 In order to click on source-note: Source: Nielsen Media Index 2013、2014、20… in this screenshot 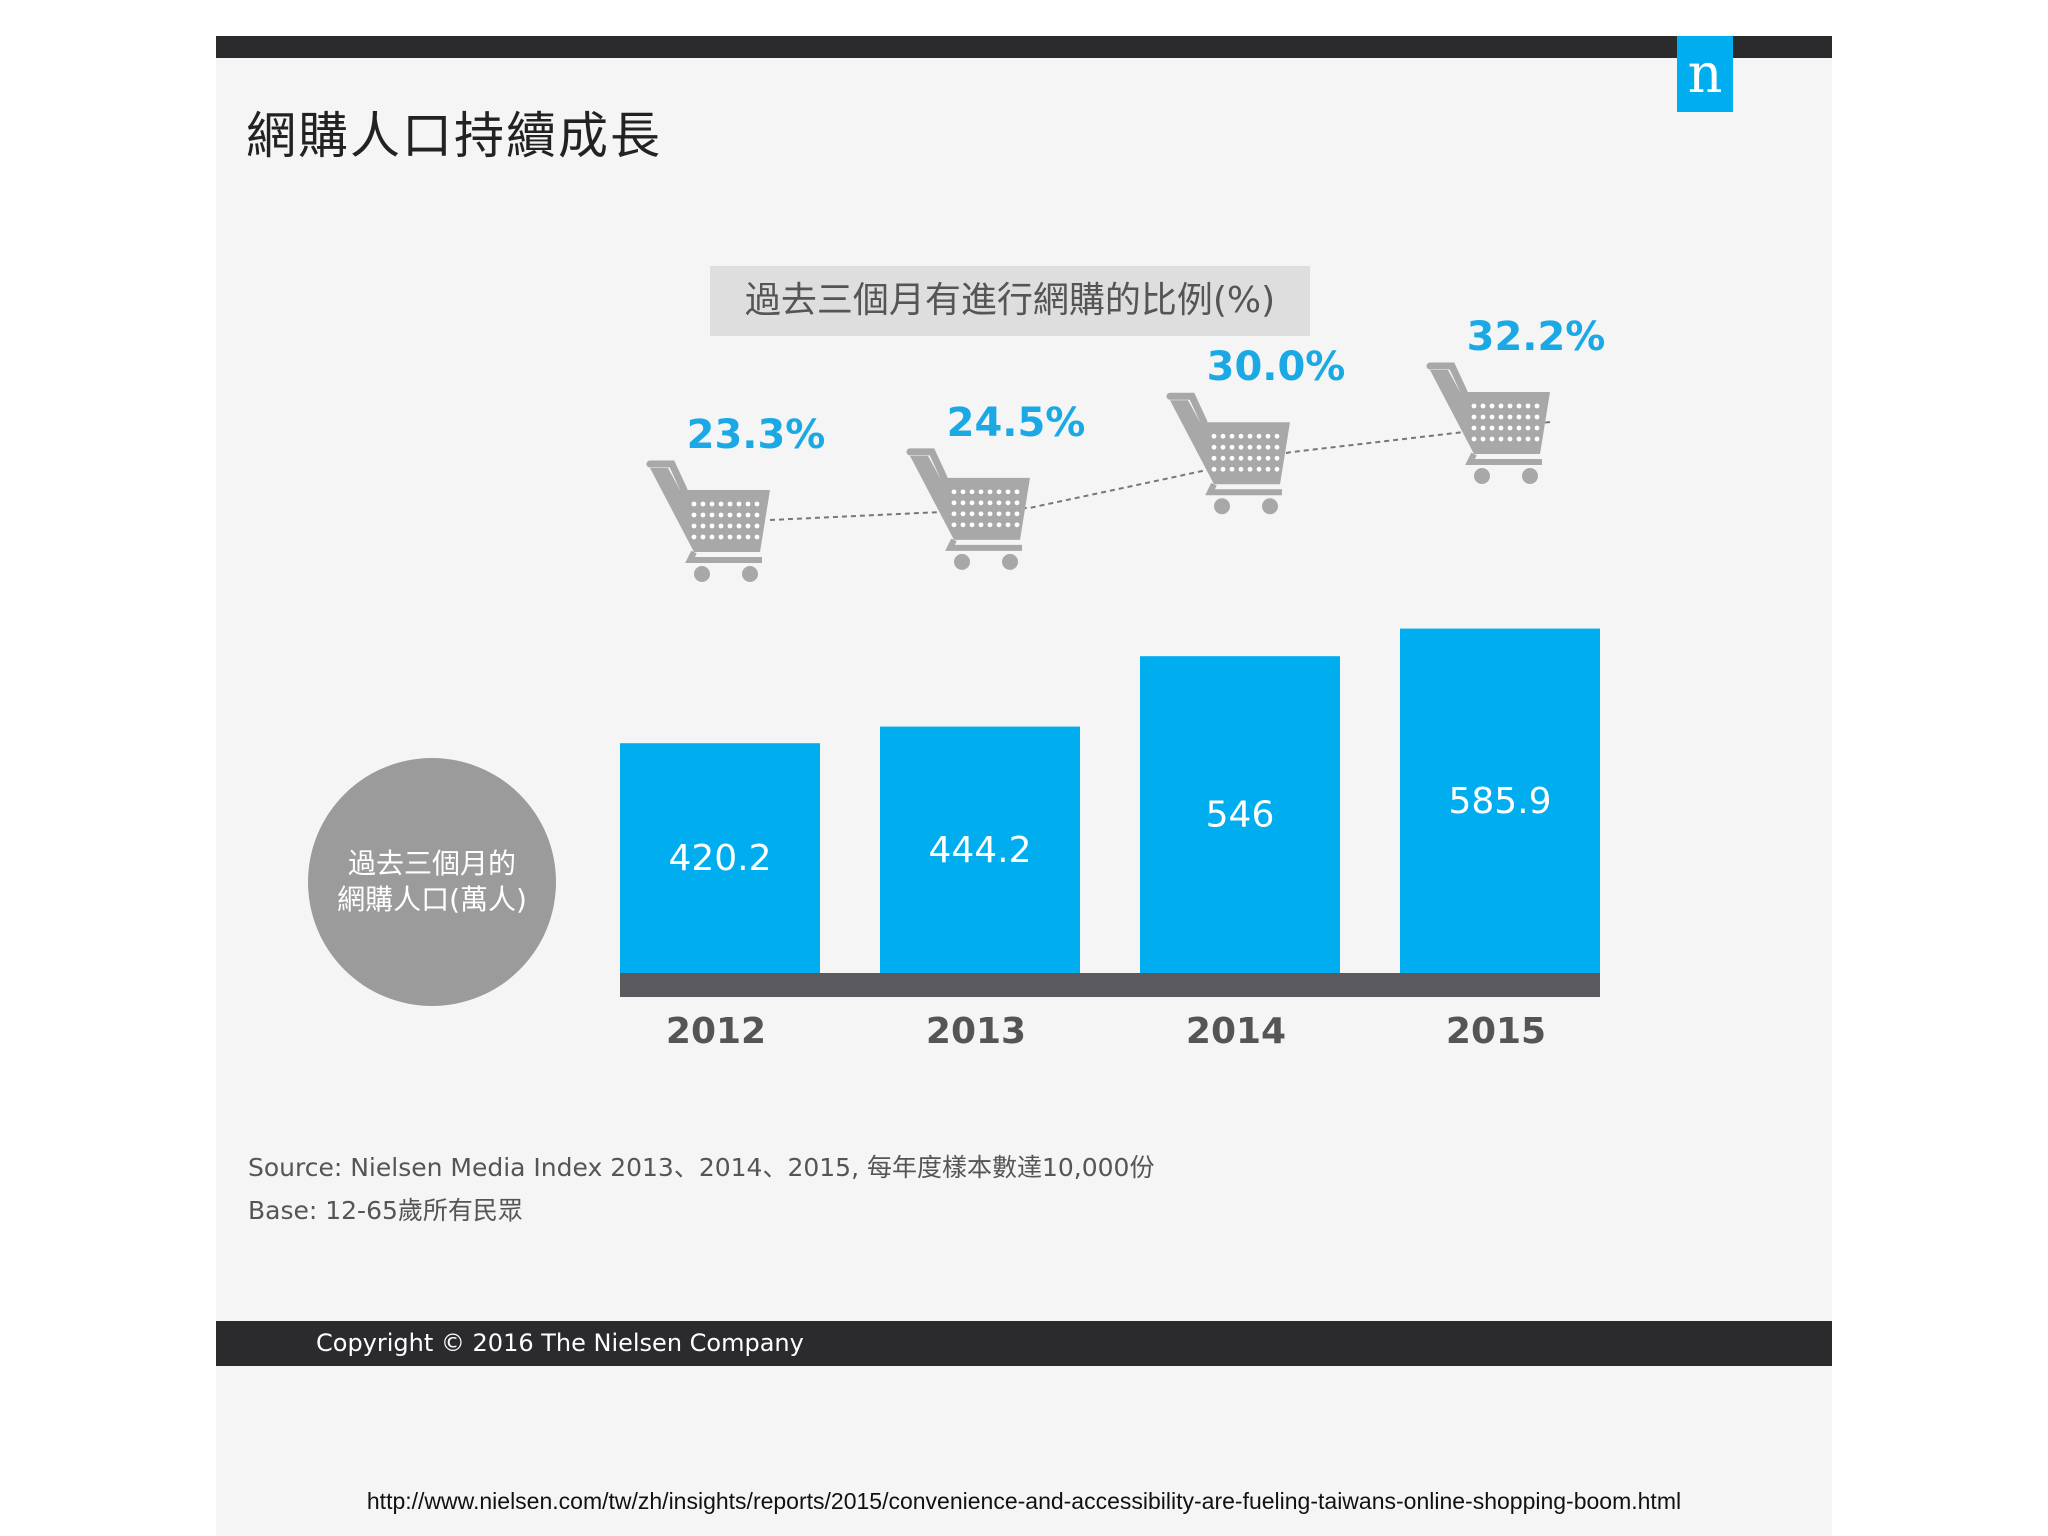, I will do `click(701, 1189)`.